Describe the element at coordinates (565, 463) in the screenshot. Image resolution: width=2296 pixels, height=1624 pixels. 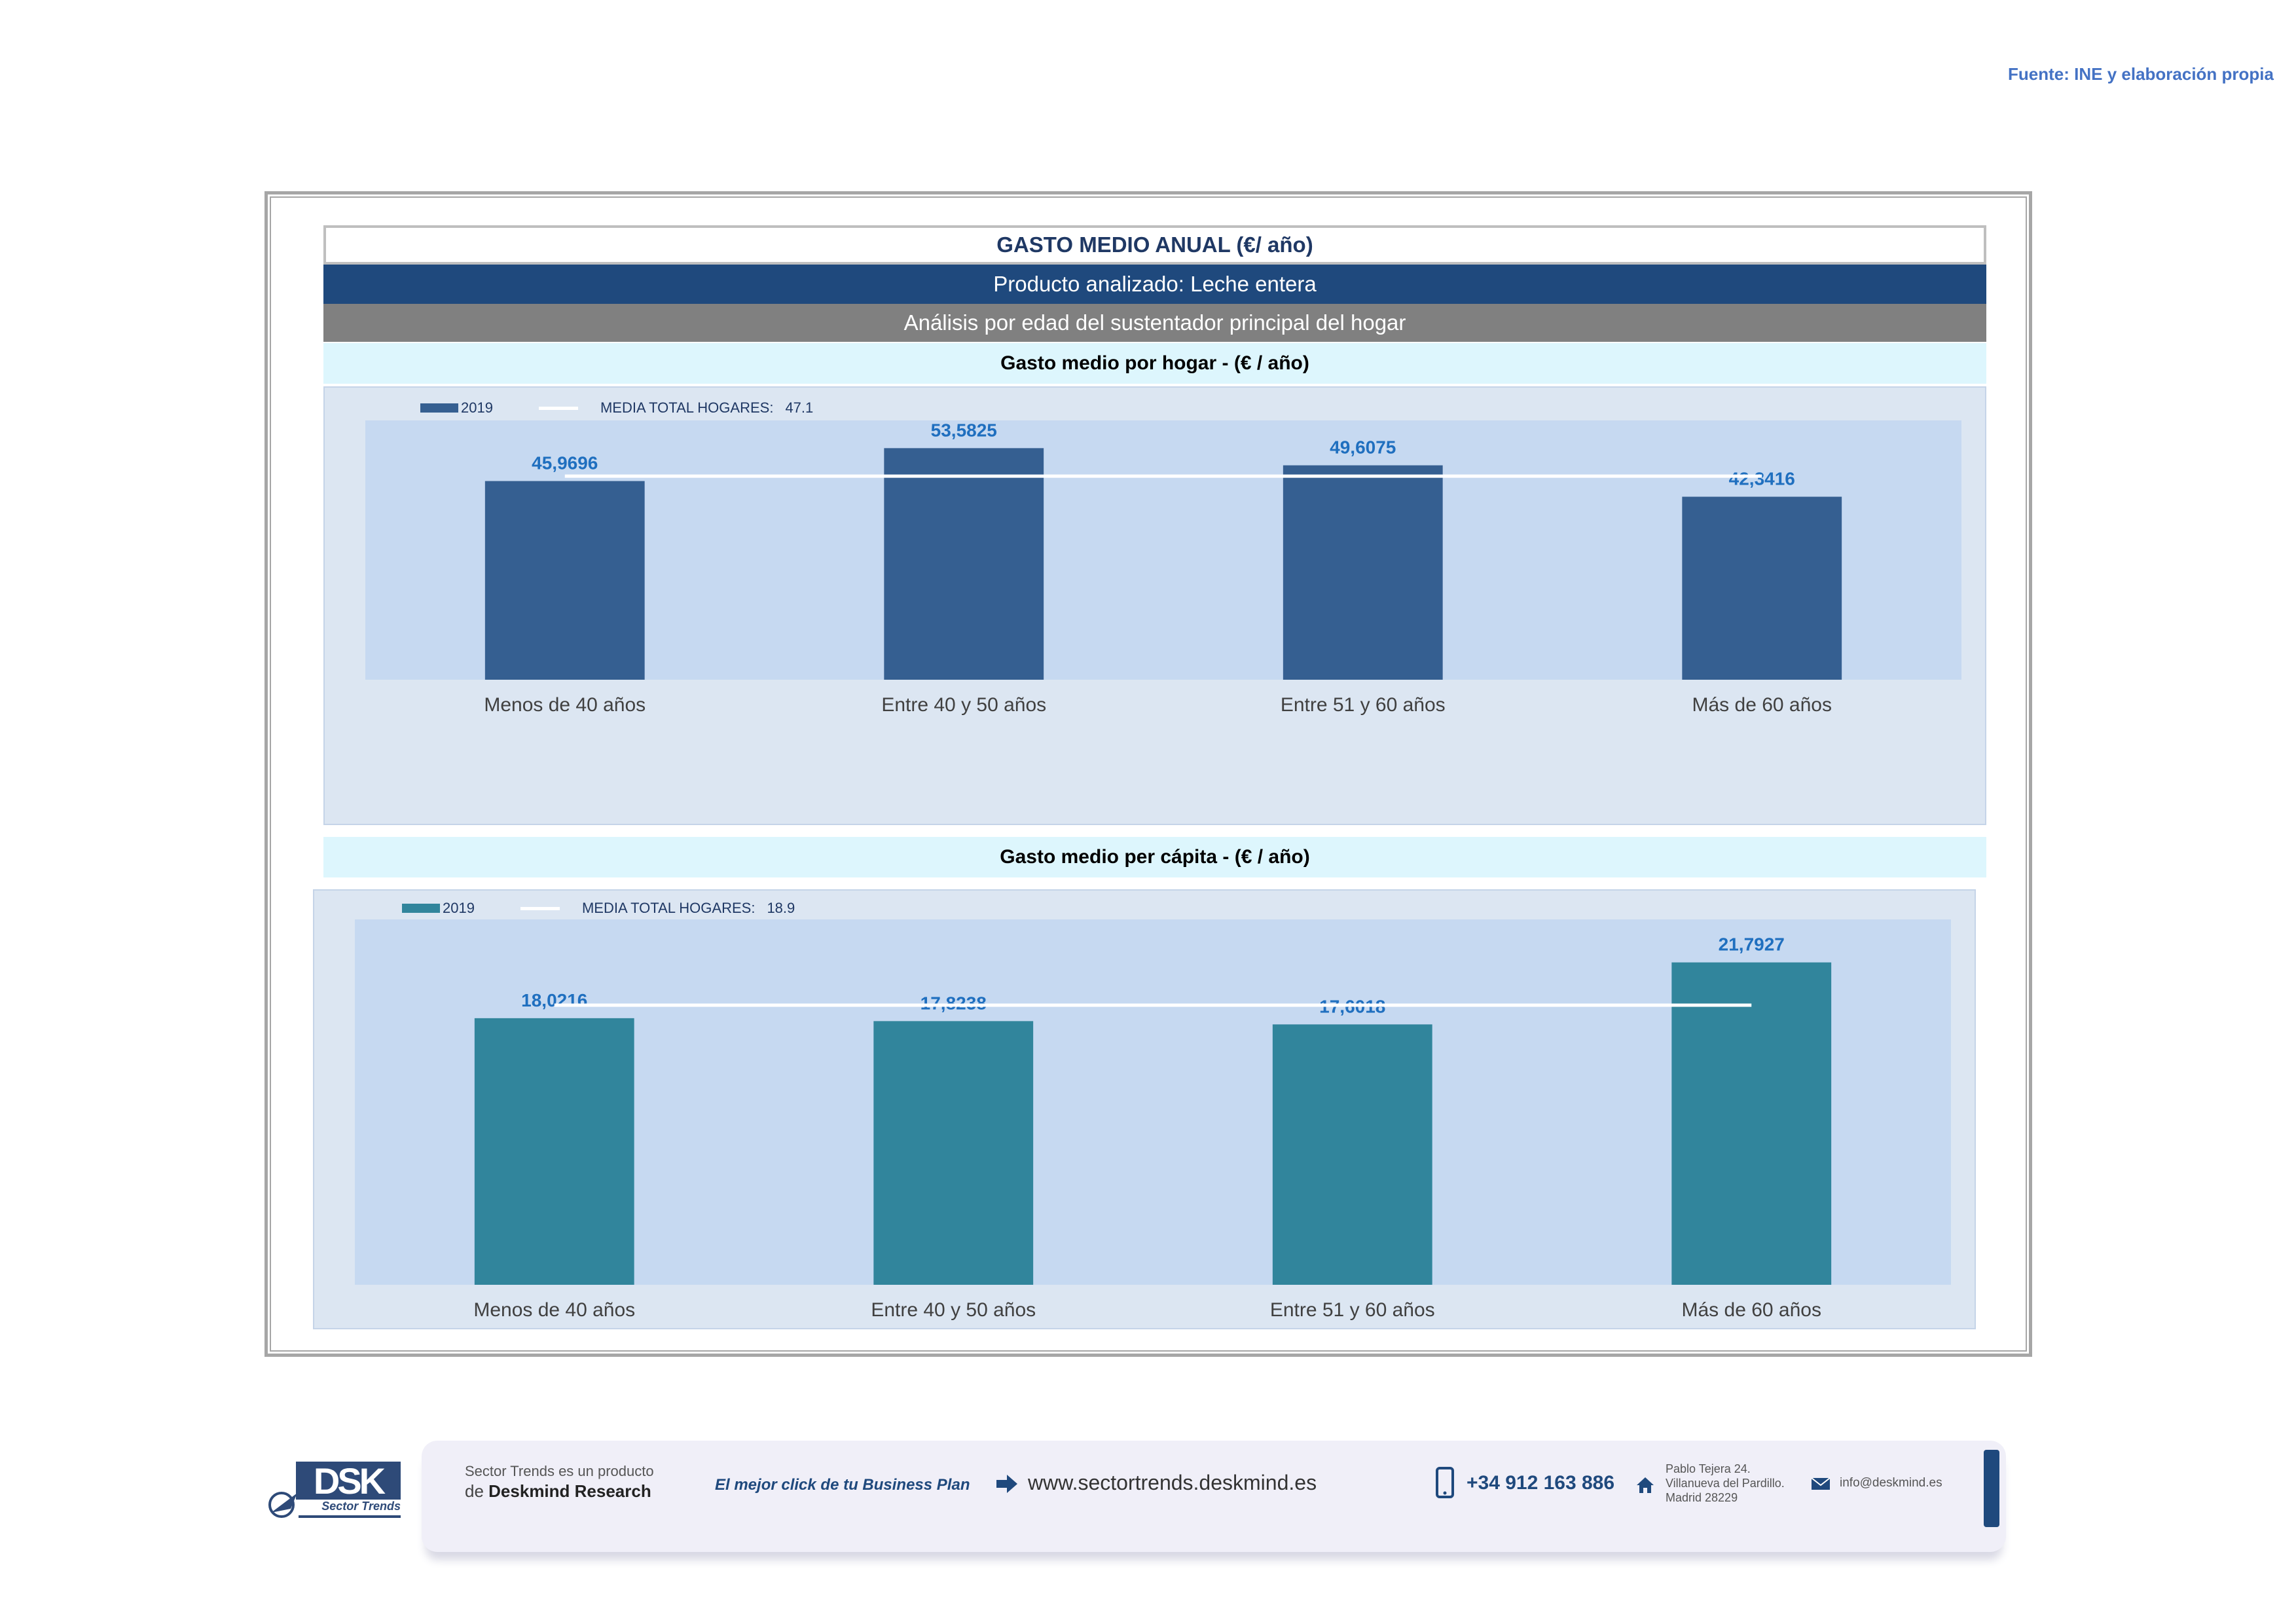
I see `data-label-0: 45,9696` at that location.